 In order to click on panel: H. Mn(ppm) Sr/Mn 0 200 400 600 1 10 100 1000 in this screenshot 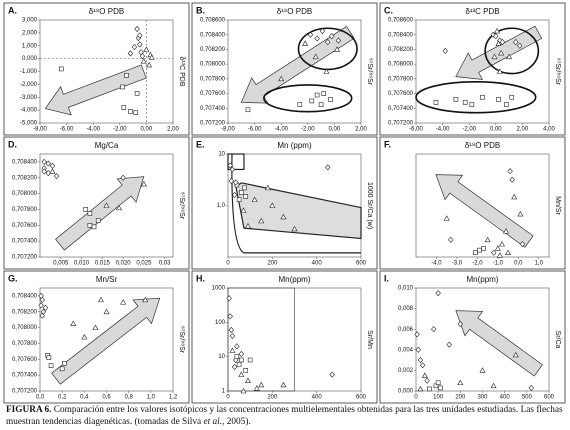, I will do `click(284, 337)`.